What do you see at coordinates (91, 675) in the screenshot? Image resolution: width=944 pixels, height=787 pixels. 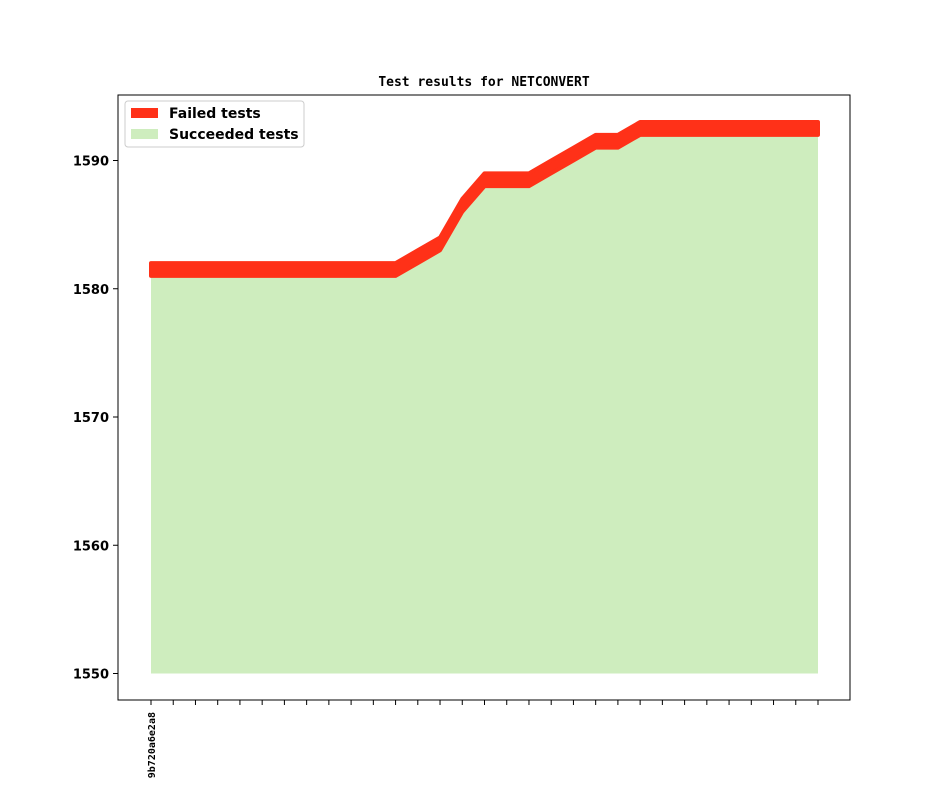 I see `y-tick-label: 1550` at bounding box center [91, 675].